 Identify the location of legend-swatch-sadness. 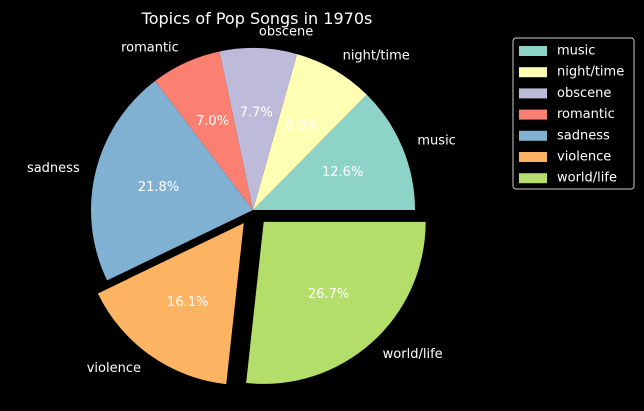
(533, 135).